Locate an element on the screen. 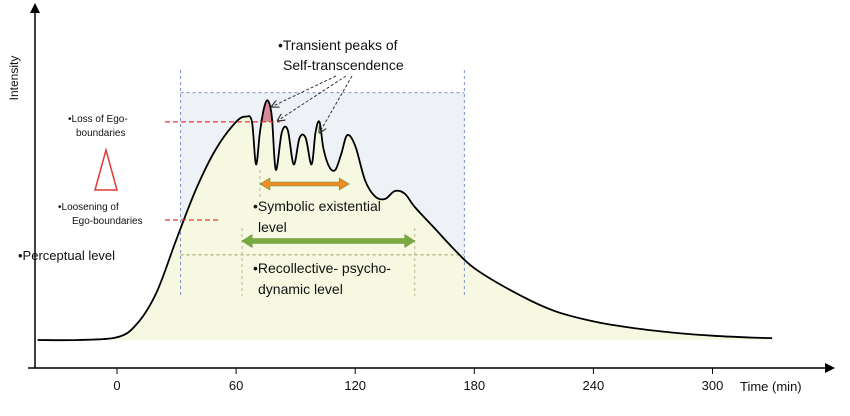 The width and height of the screenshot is (850, 416). peak-pointers is located at coordinates (312, 104).